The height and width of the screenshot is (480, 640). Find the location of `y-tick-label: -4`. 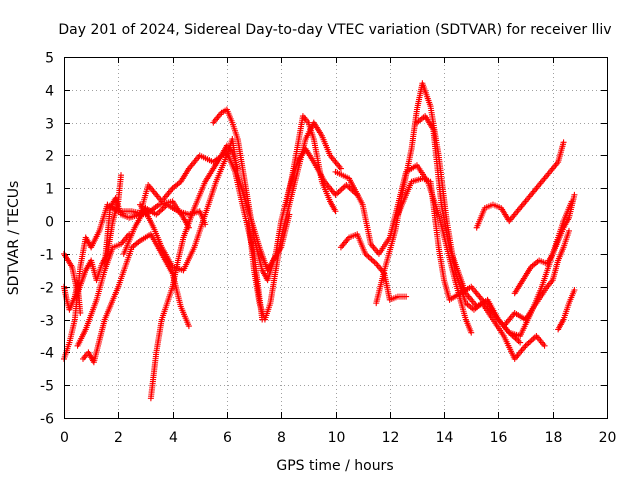

y-tick-label: -4 is located at coordinates (47, 354).